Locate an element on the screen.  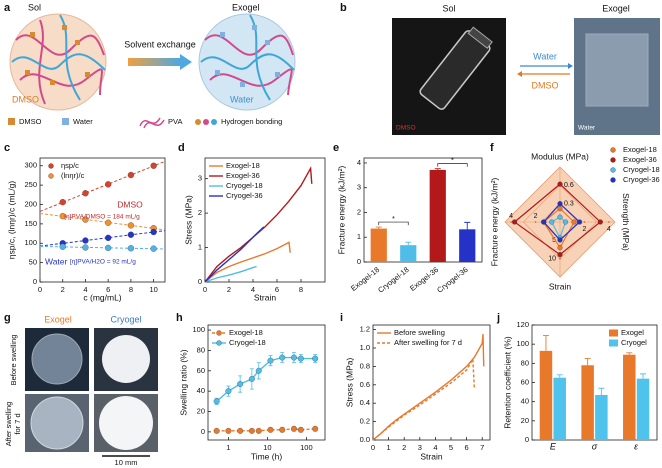
y-tick-label: 40 is located at coordinates (201, 390).